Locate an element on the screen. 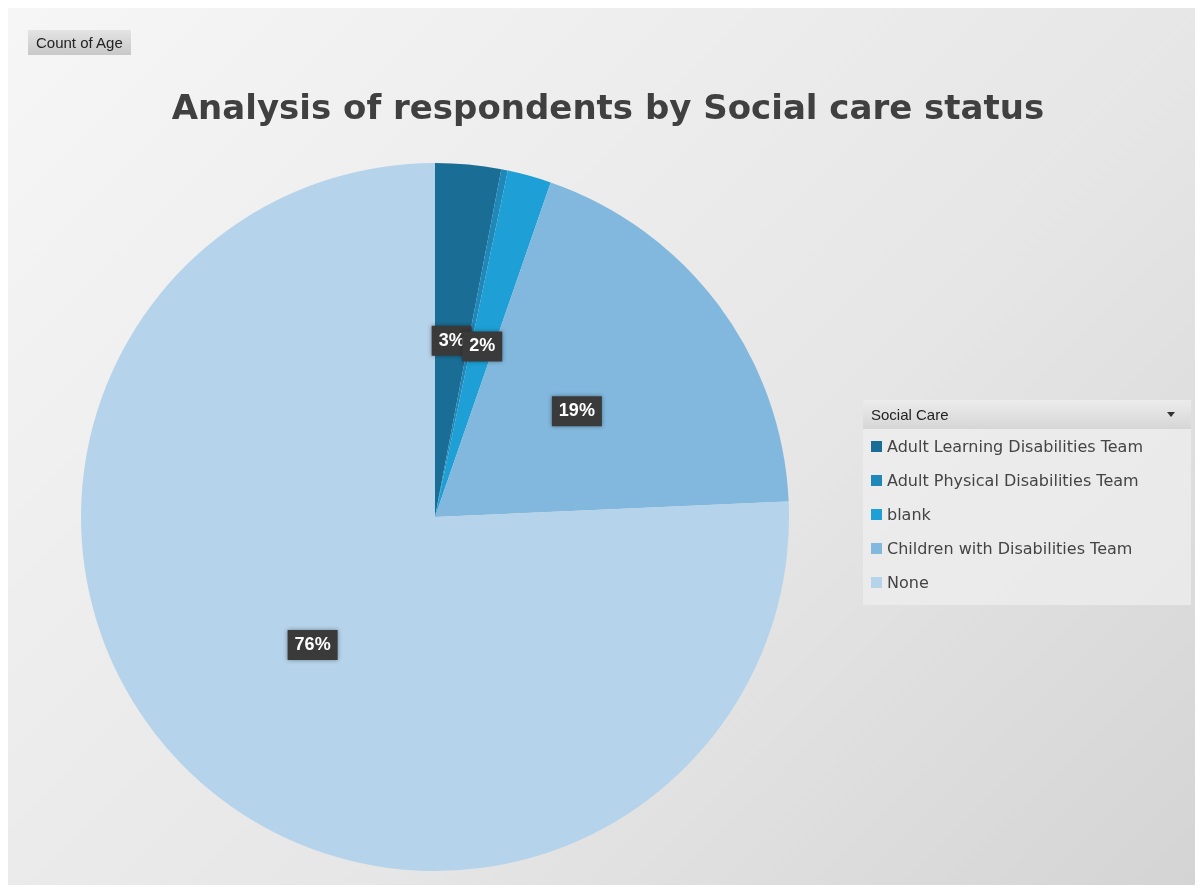  legend-title: Social Care is located at coordinates (910, 414).